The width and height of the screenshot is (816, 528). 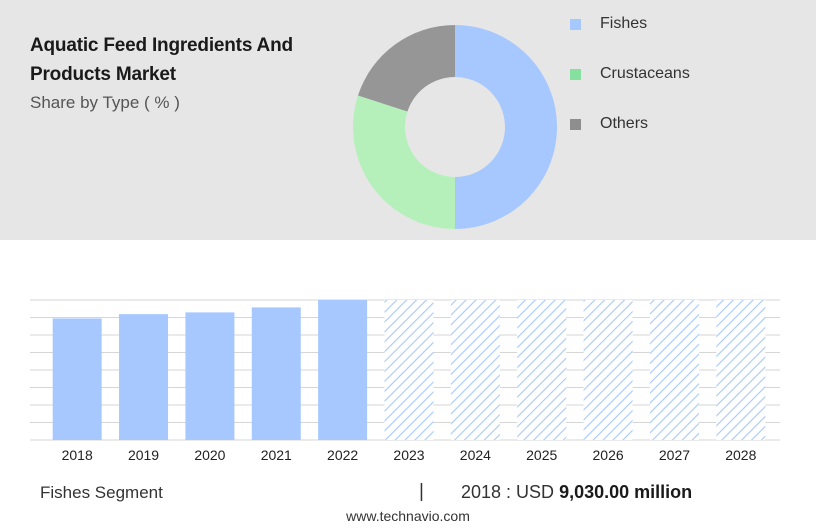 What do you see at coordinates (740, 455) in the screenshot?
I see `x-tick-label-2028: 2028` at bounding box center [740, 455].